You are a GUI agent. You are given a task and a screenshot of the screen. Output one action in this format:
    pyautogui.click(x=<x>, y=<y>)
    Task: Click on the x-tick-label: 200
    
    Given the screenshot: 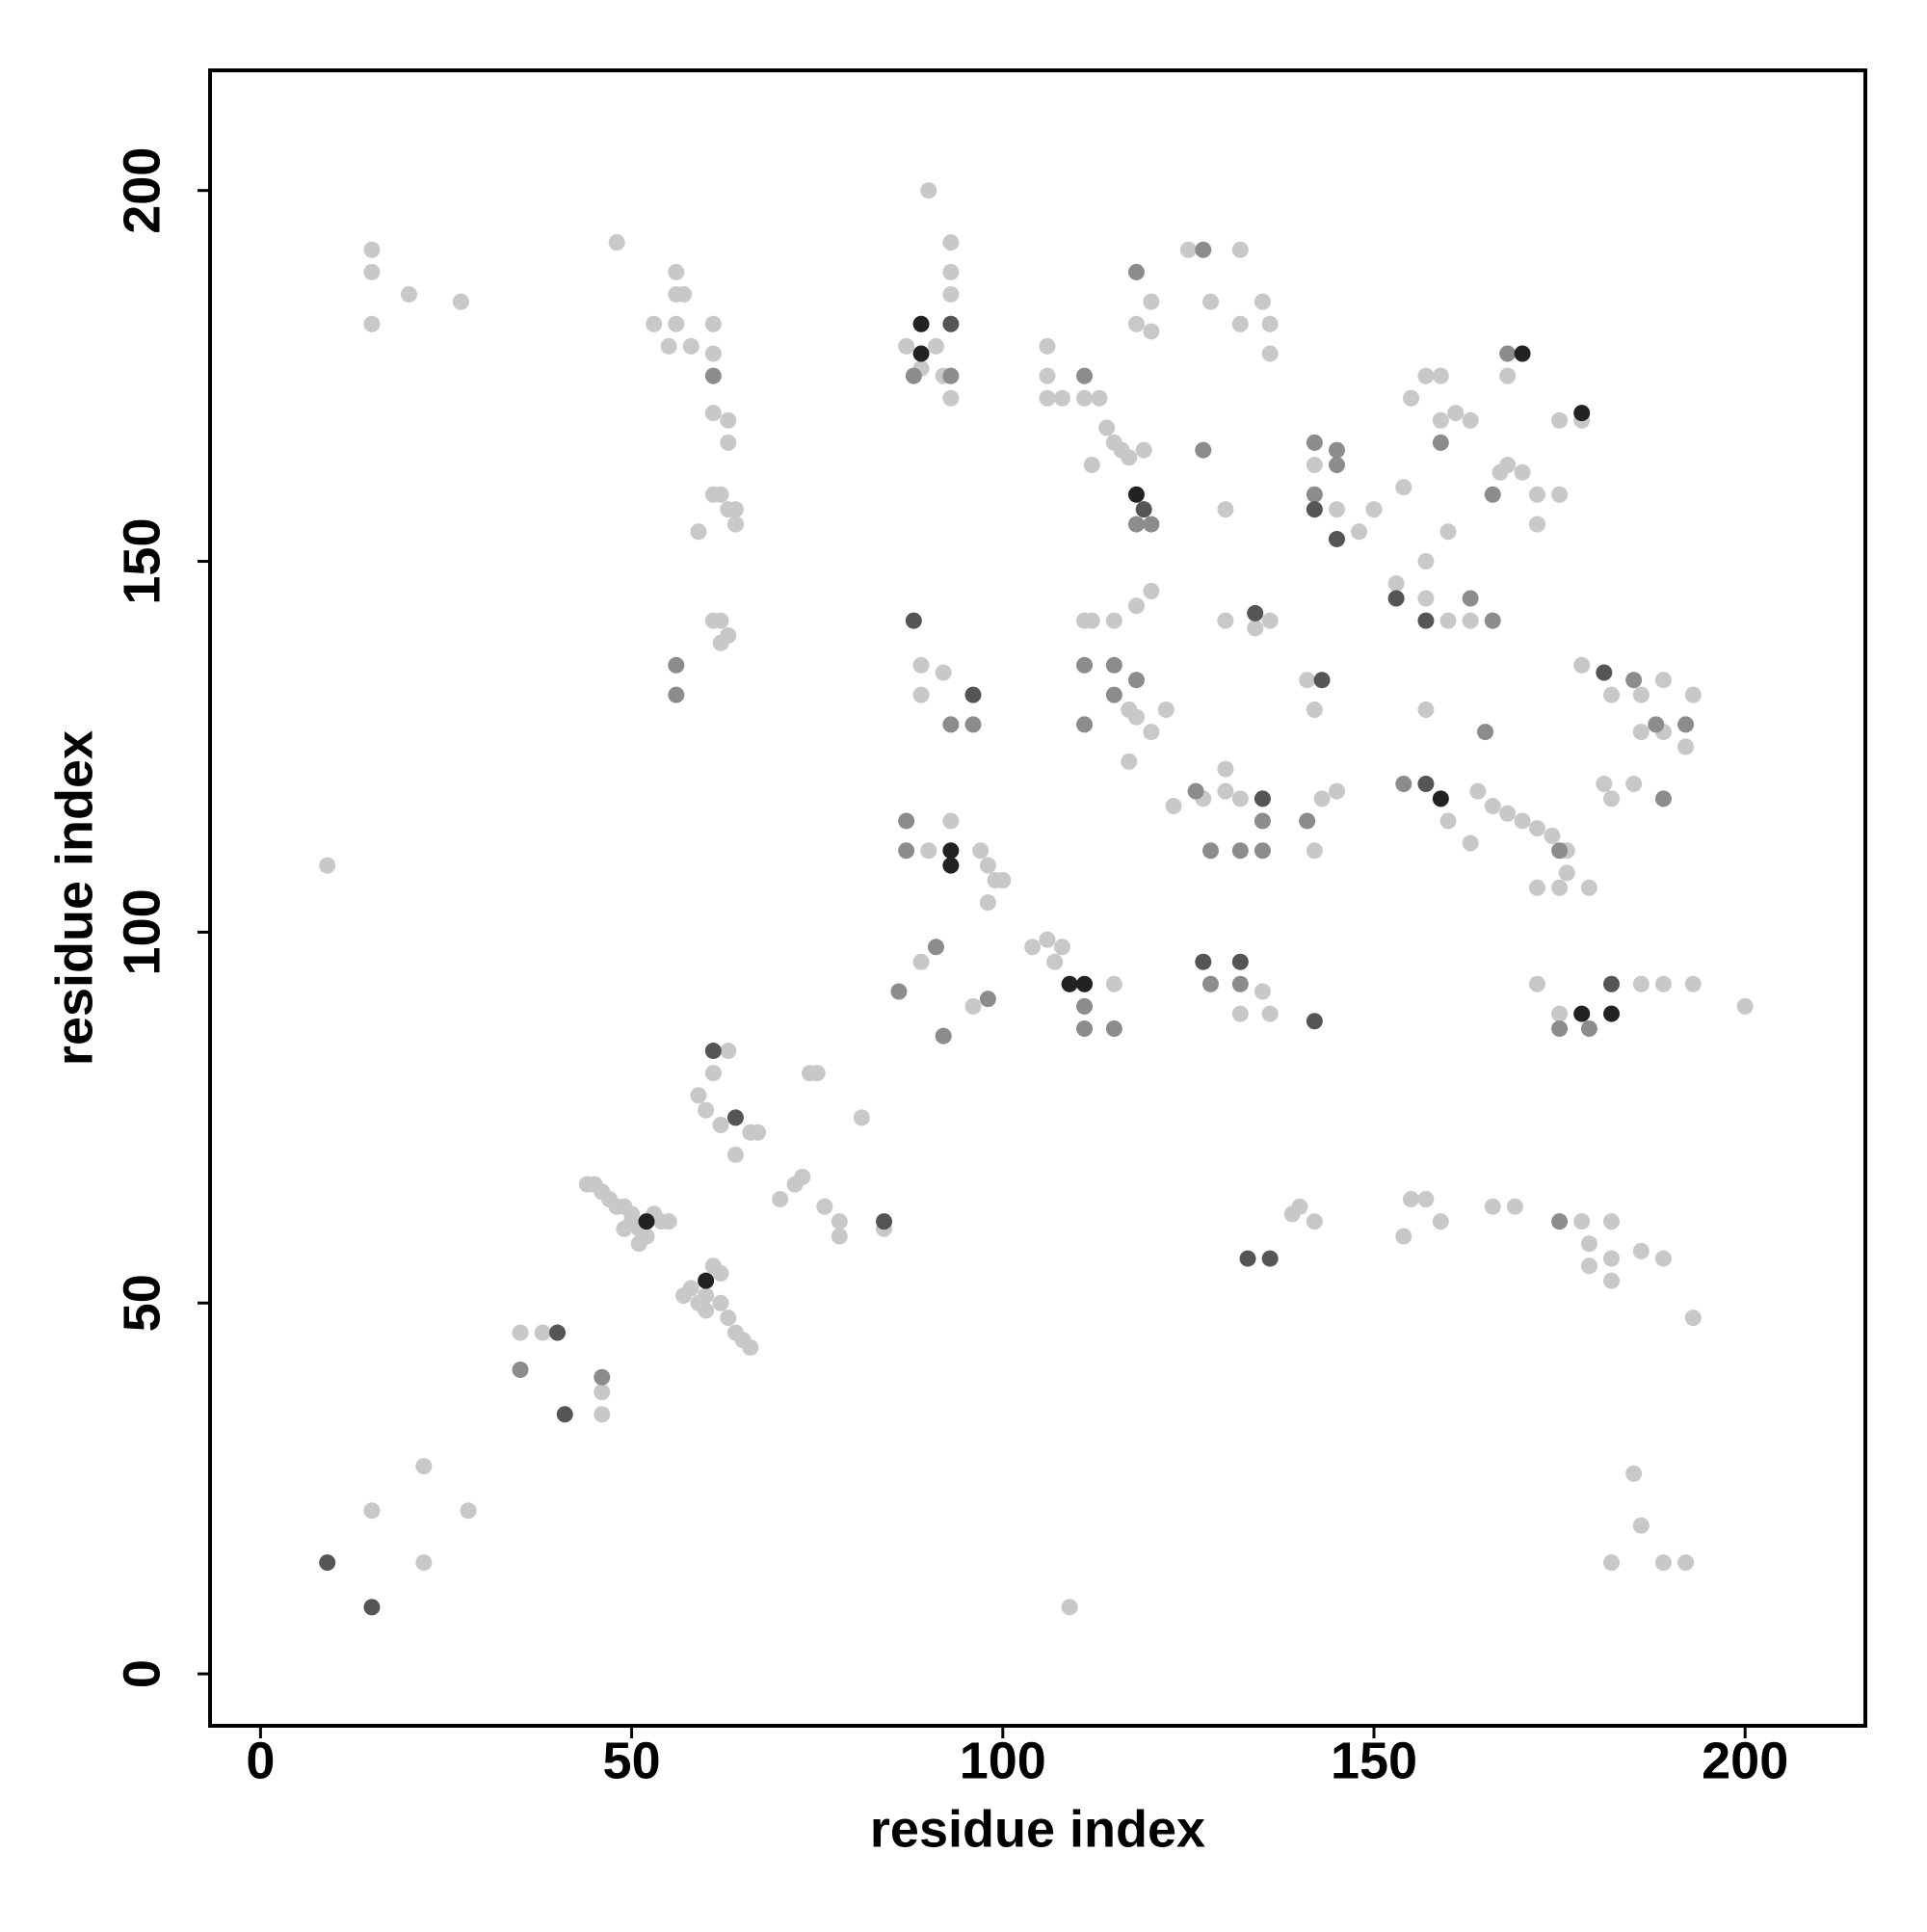 What is the action you would take?
    pyautogui.click(x=1745, y=1760)
    